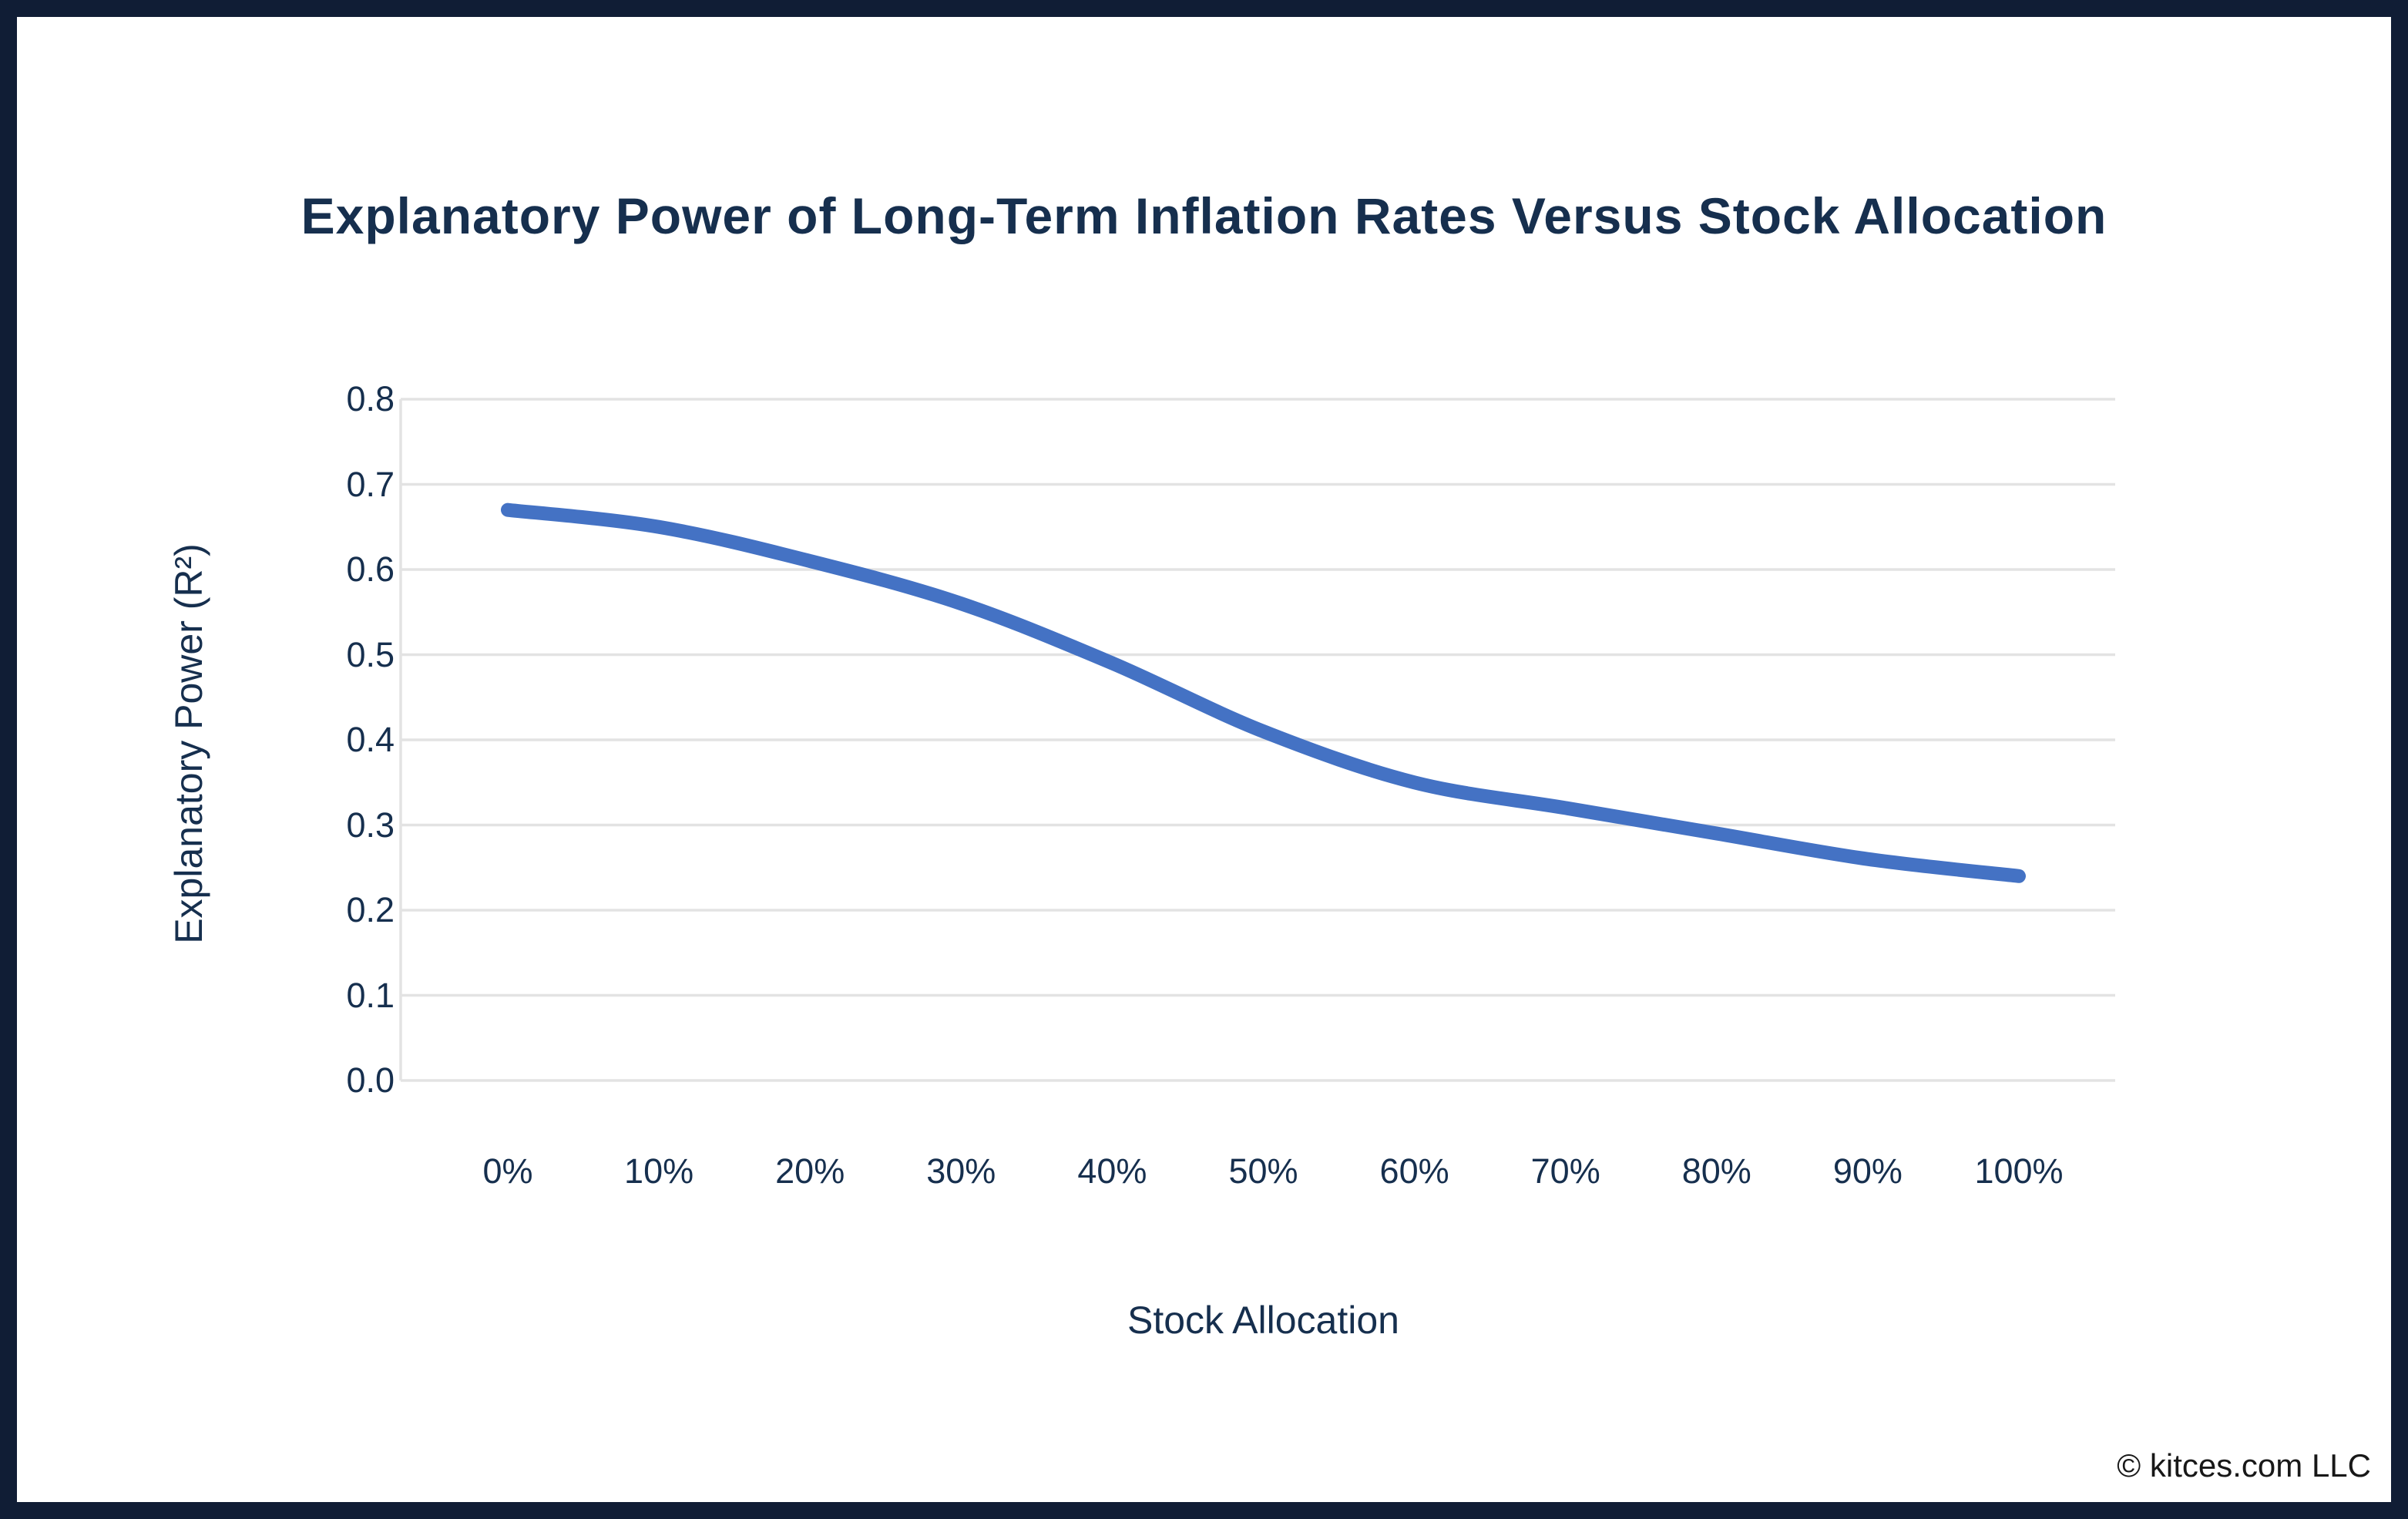  I want to click on x-axis-title: Stock Allocation, so click(1263, 1320).